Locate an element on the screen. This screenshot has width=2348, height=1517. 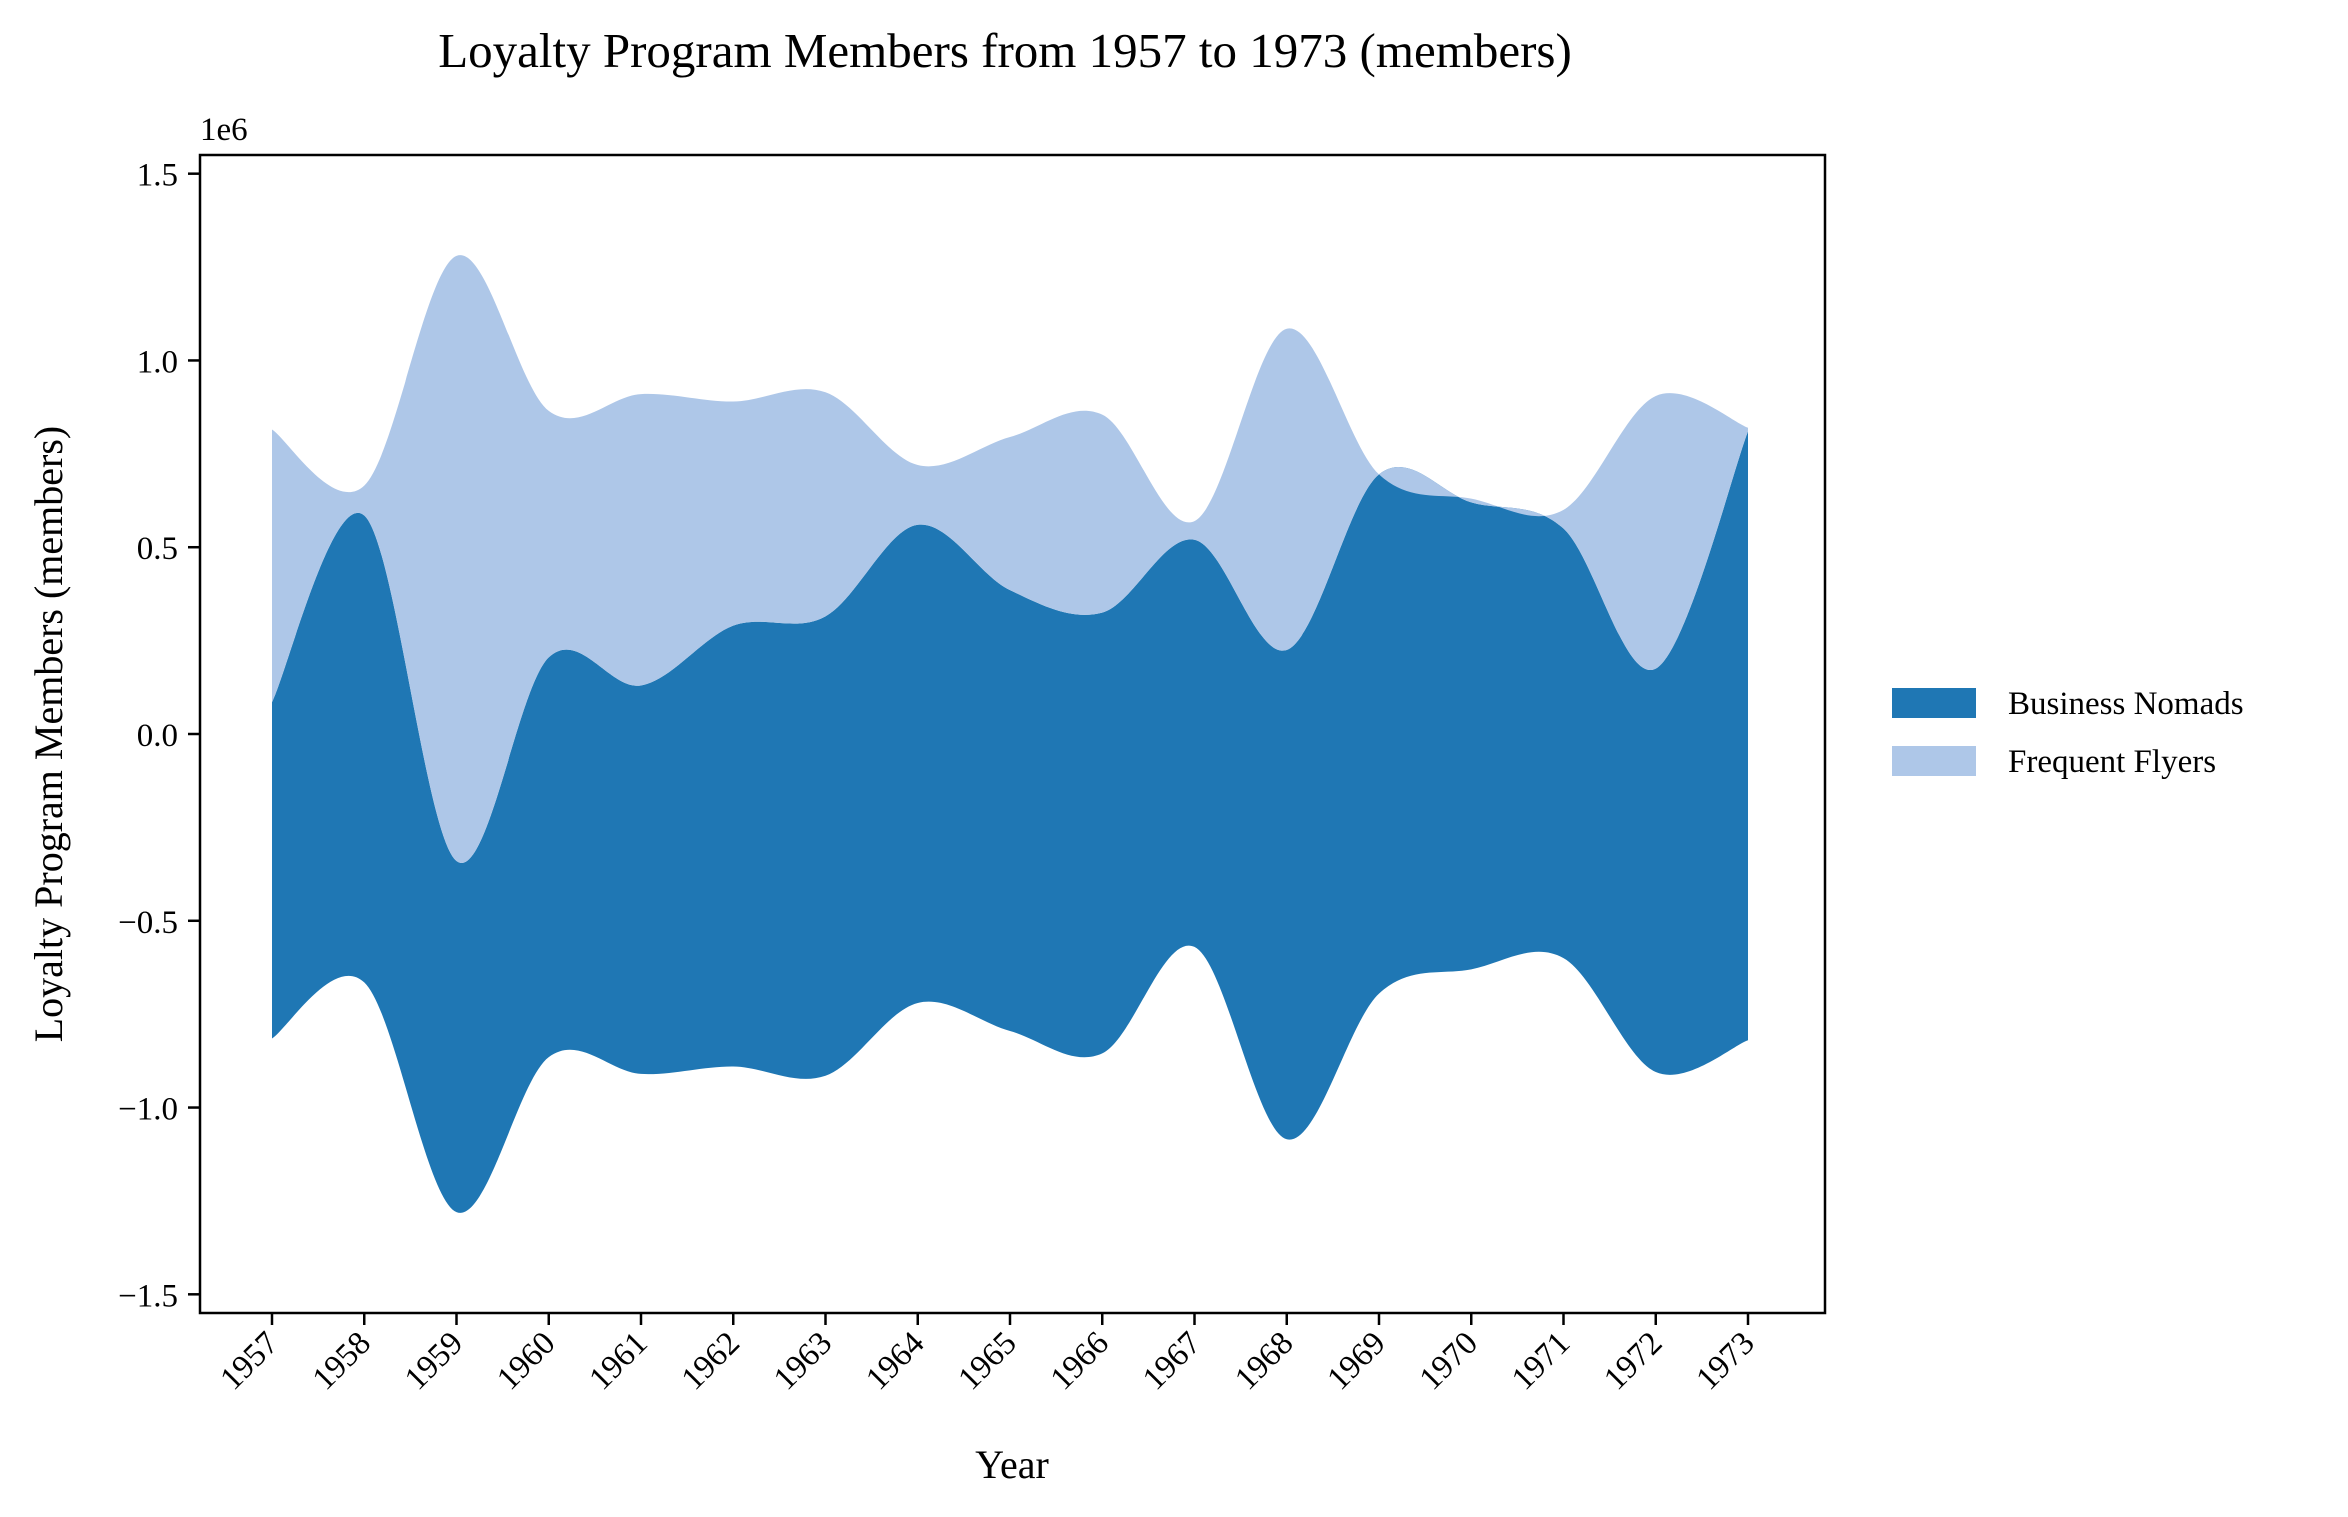
y-tick-label: 0.0 is located at coordinates (157, 736).